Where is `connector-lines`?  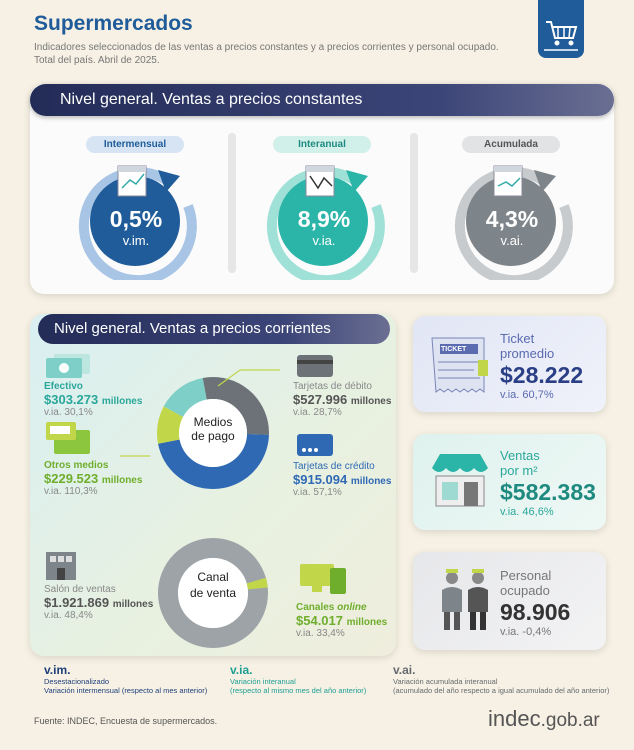 connector-lines is located at coordinates (200, 413).